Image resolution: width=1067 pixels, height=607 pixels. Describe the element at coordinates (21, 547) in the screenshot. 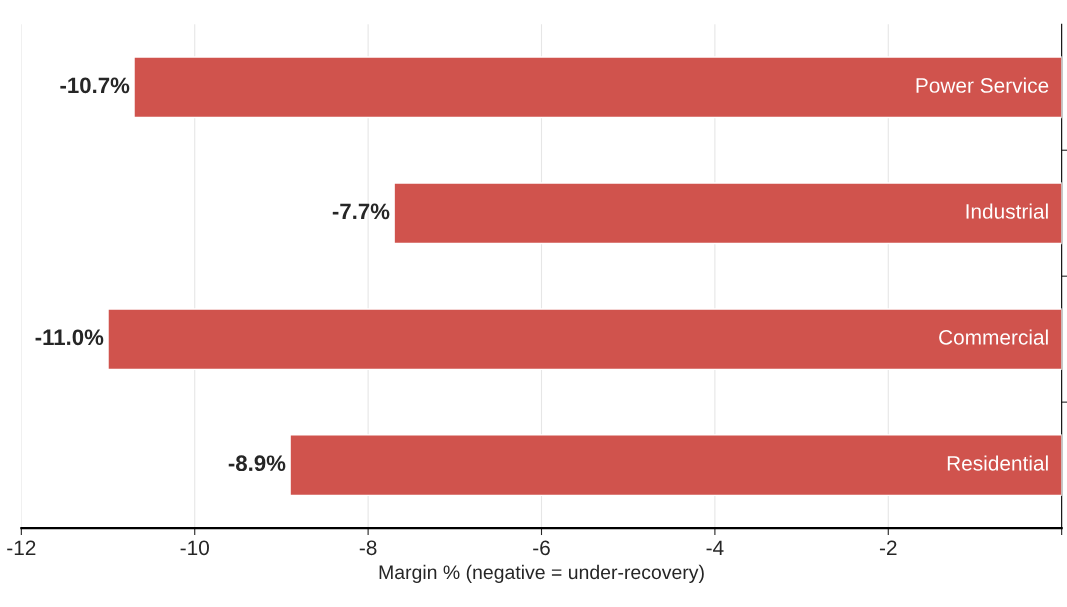

I see `x-tick-label: -12` at that location.